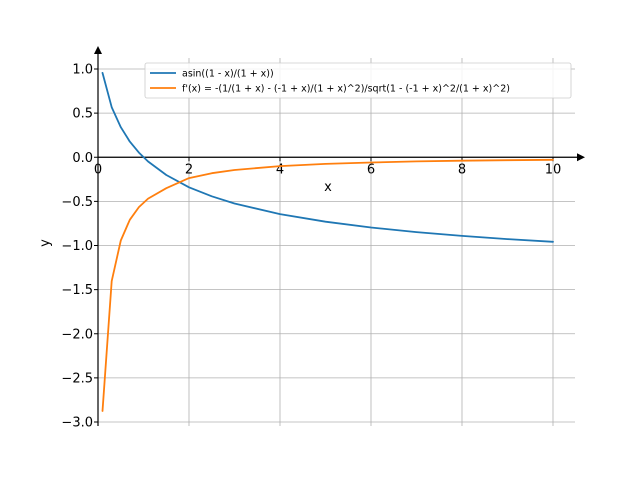 The image size is (640, 480). Describe the element at coordinates (77, 423) in the screenshot. I see `y-tick-label: −3.0` at that location.